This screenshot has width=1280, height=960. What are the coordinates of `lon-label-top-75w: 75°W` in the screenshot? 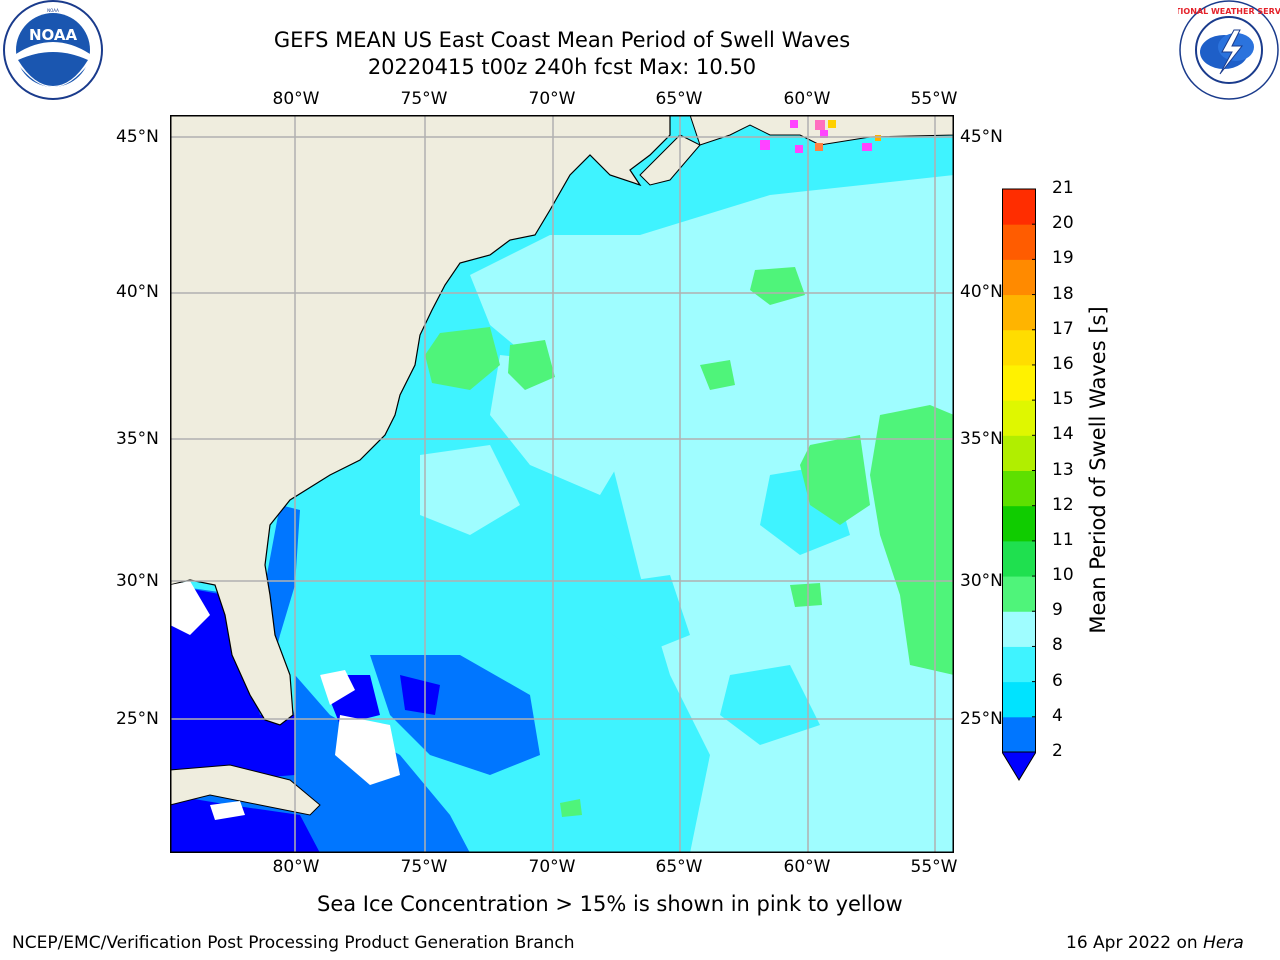 It's located at (424, 99).